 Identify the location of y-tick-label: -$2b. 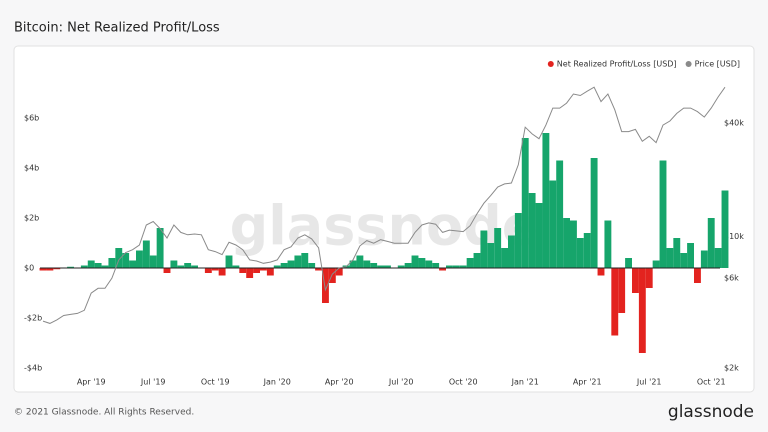
(33, 318).